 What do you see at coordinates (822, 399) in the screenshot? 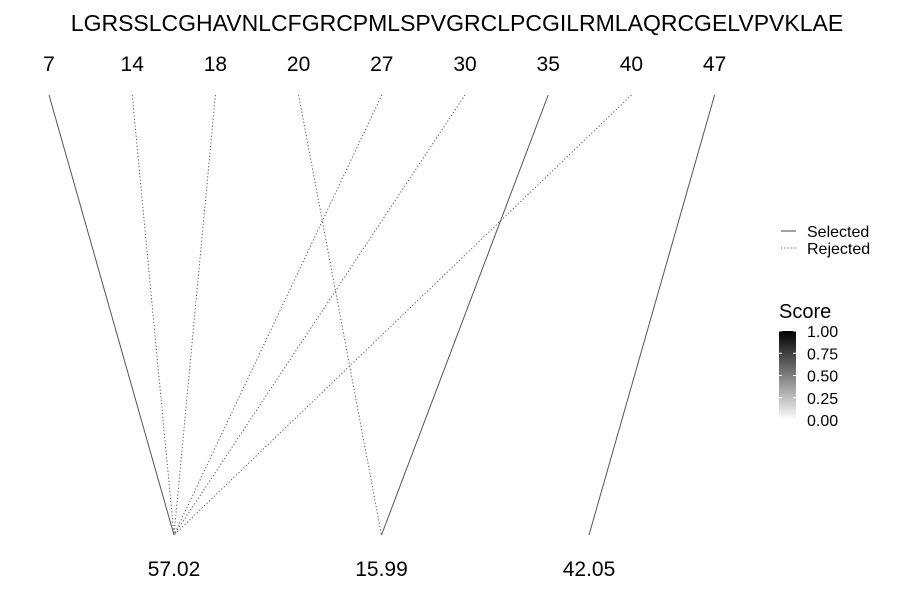
I see `colorbar-tick-label-0-25: 0.25` at bounding box center [822, 399].